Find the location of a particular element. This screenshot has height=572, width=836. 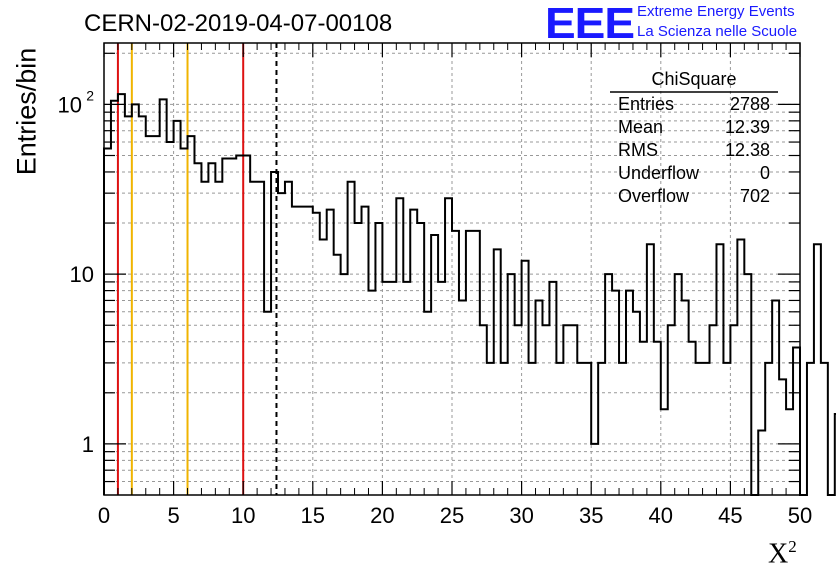

x-tick-label: 5 is located at coordinates (173, 515).